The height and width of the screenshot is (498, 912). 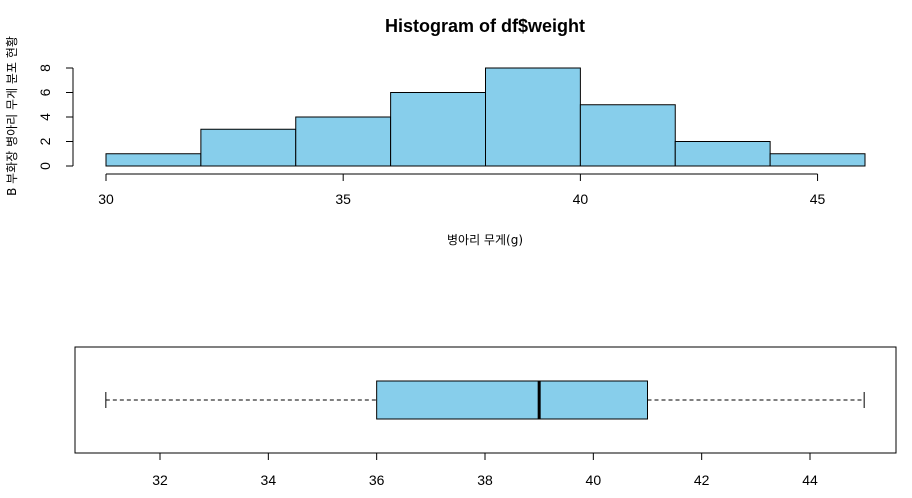 I want to click on histogram-title: Histogram of df$weight, so click(x=485, y=26).